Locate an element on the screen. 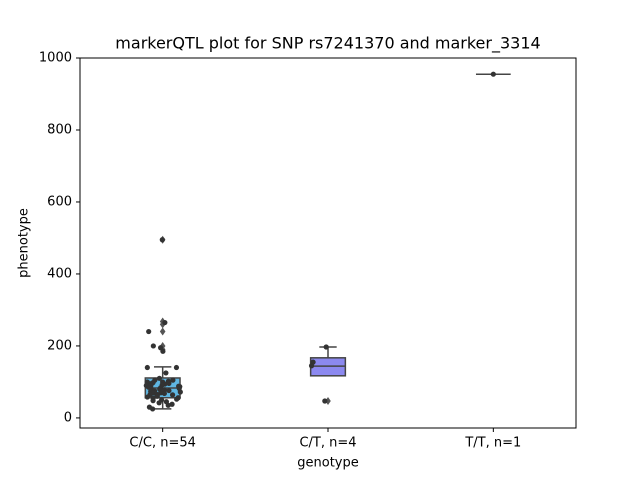  x-tick-label: C/C, n=54 is located at coordinates (162, 443).